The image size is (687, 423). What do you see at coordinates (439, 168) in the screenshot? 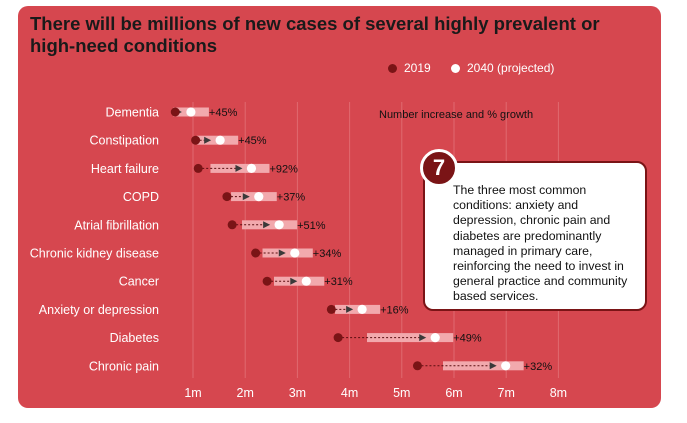
I see `callout-number-badge: 7` at bounding box center [439, 168].